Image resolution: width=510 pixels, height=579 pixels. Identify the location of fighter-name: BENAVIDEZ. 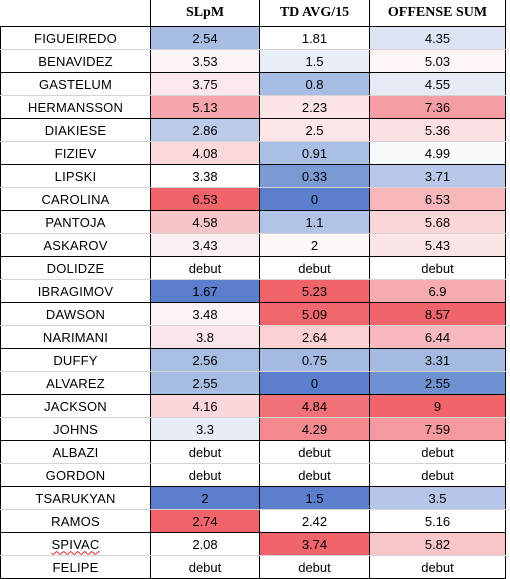
(75, 61).